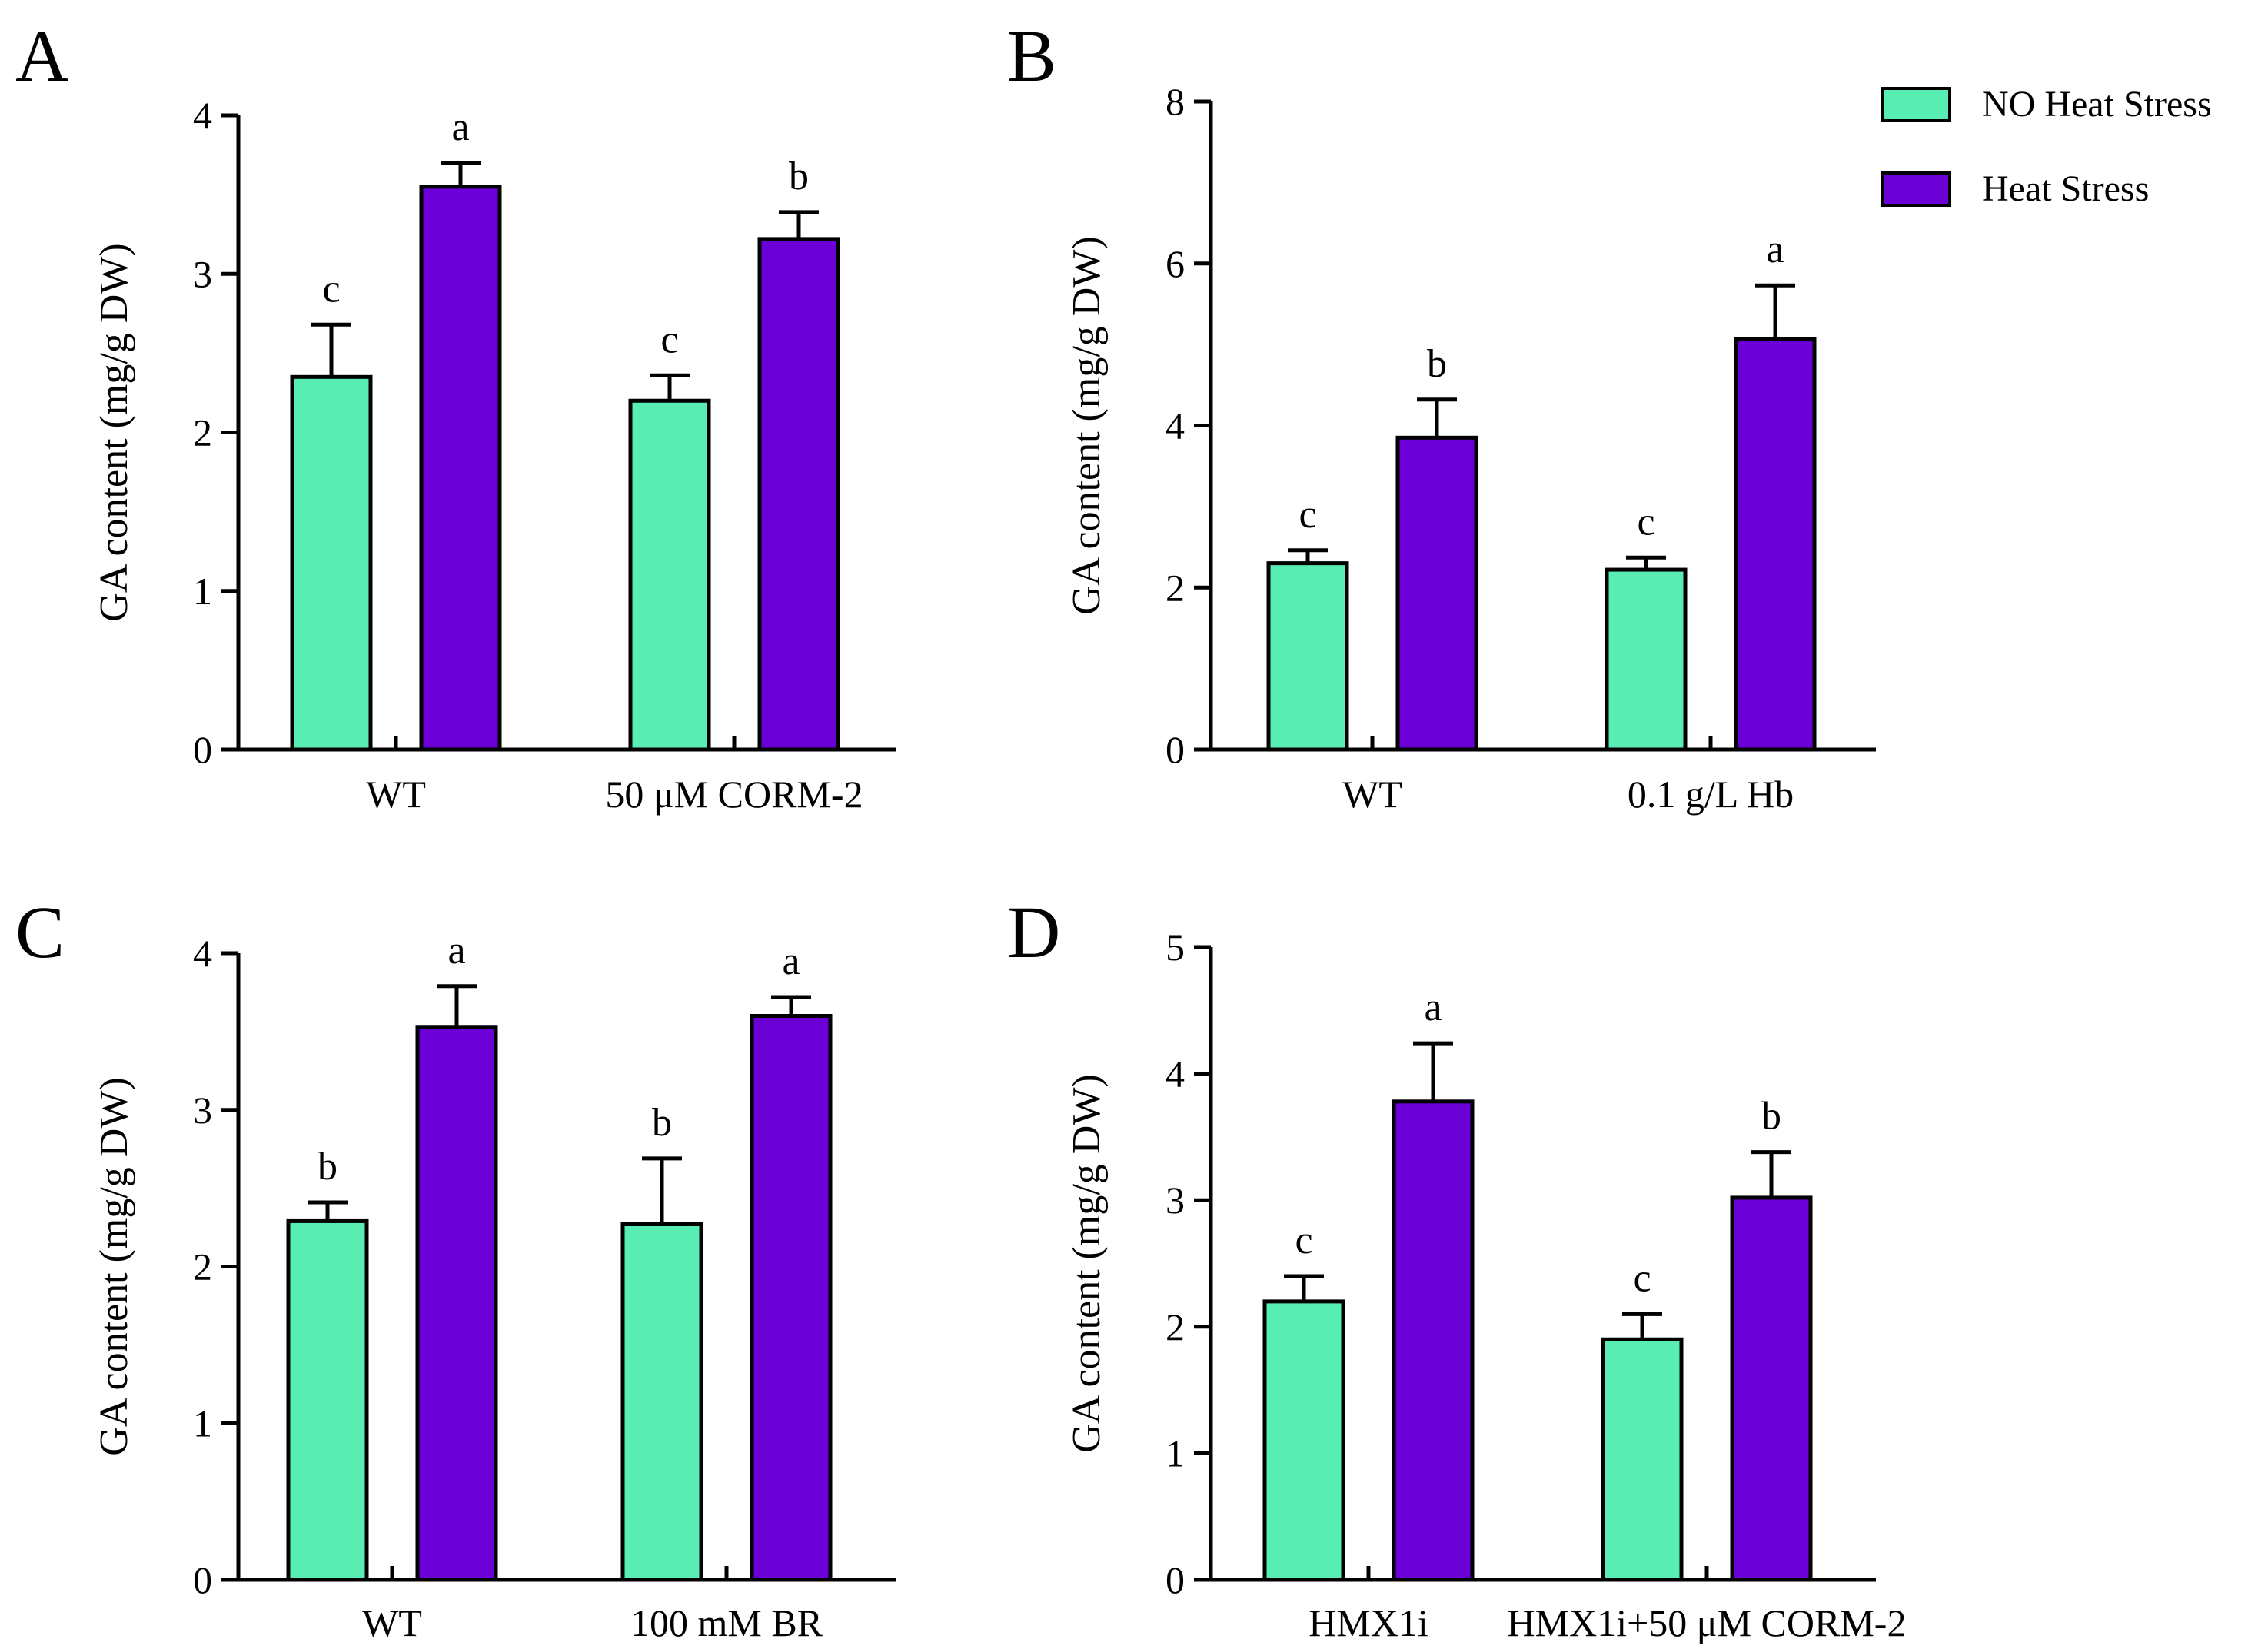 The image size is (2268, 1649). What do you see at coordinates (1368, 1623) in the screenshot?
I see `x-category-label: HMX1i` at bounding box center [1368, 1623].